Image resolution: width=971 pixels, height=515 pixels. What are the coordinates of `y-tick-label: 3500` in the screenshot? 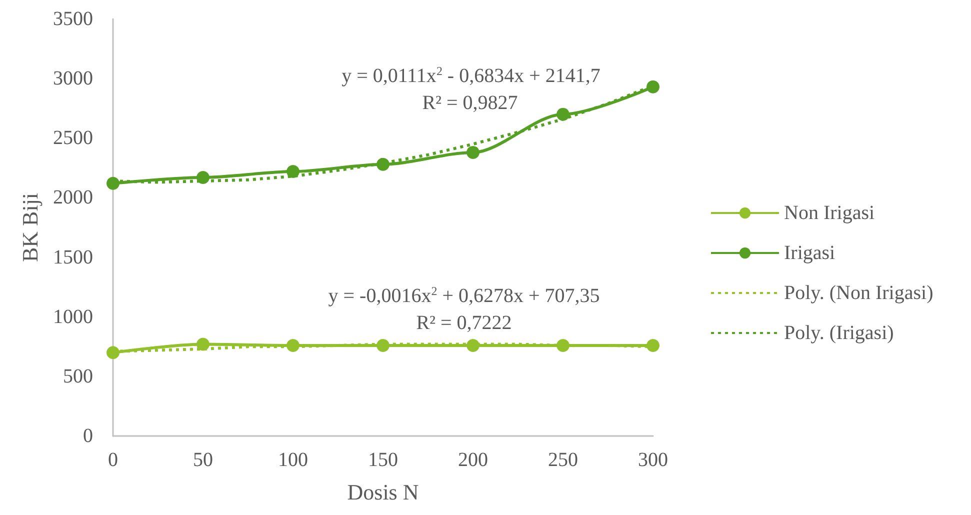 It's located at (73, 19).